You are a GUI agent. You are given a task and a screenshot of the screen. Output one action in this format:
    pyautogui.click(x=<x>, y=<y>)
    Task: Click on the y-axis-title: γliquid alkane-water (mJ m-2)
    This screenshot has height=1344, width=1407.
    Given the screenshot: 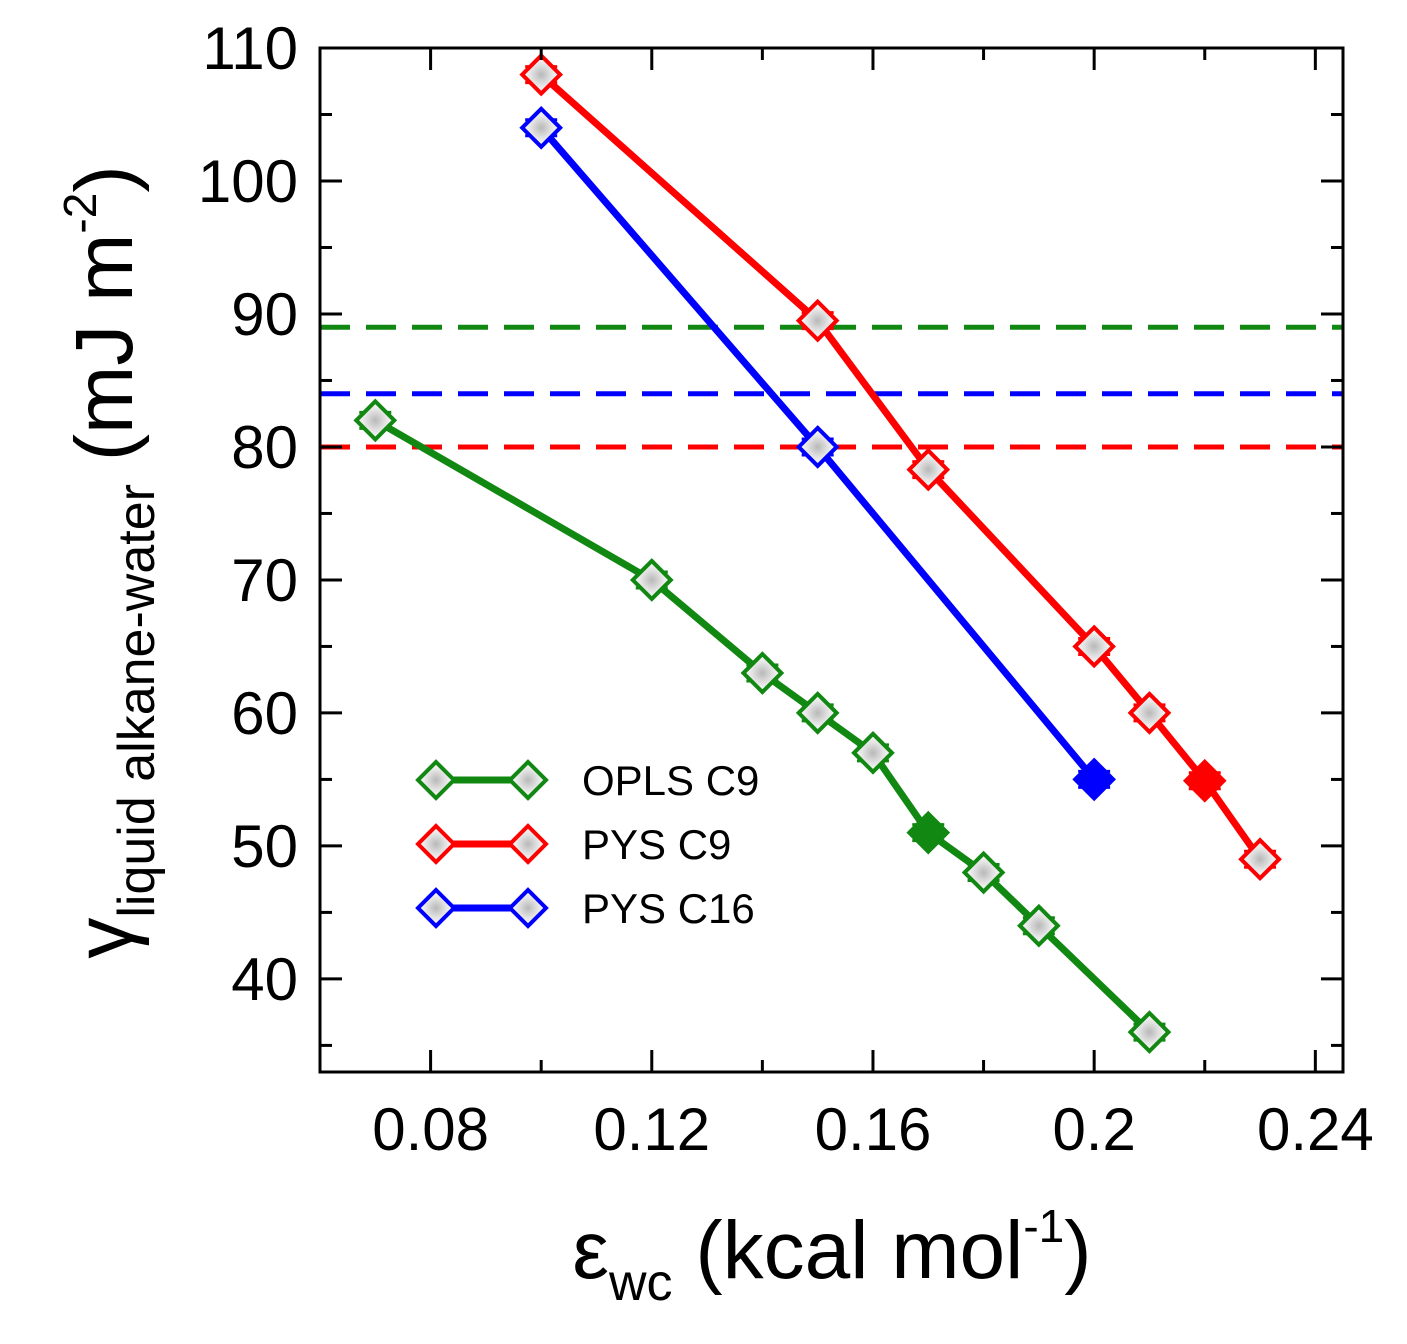 What is the action you would take?
    pyautogui.click(x=110, y=561)
    